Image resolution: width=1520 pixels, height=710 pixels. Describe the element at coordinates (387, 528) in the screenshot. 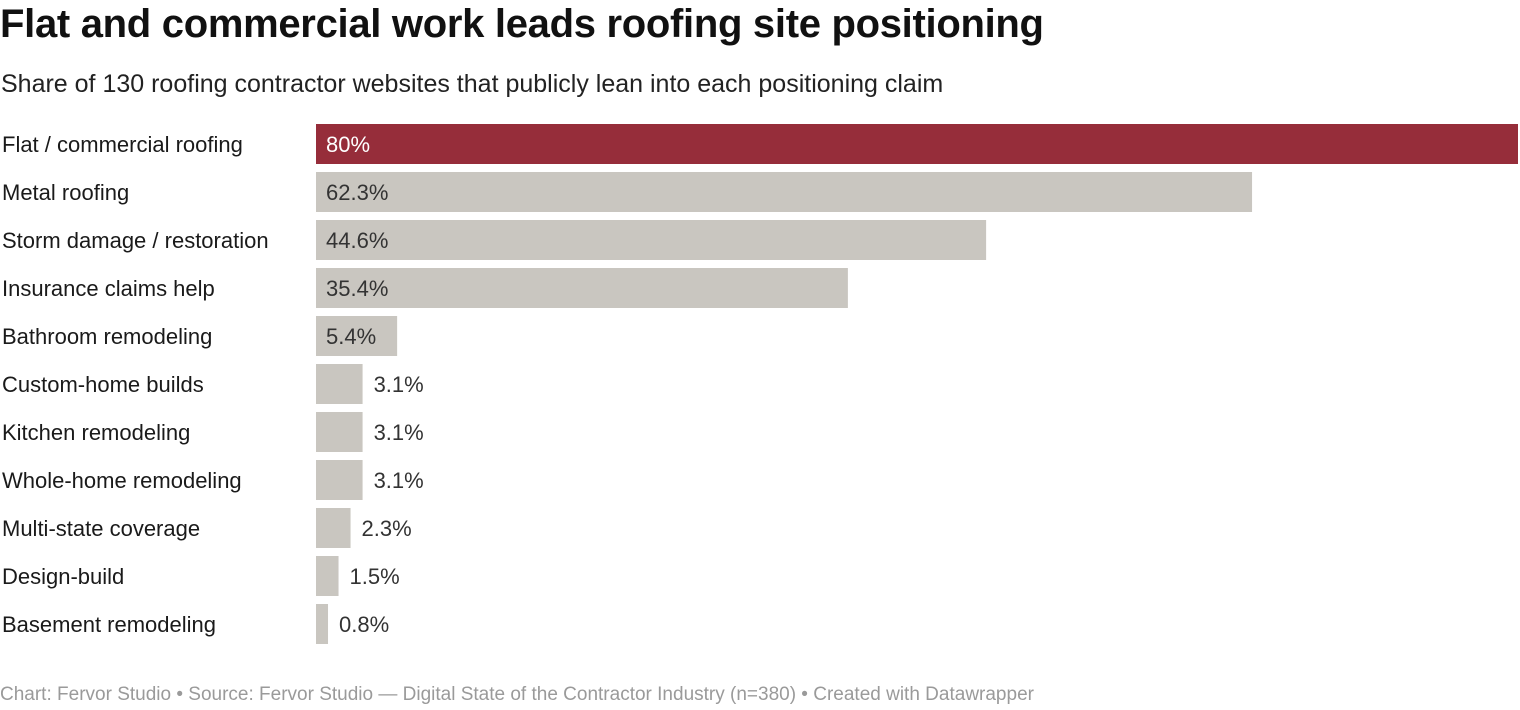

I see `value-label: 2.3%` at that location.